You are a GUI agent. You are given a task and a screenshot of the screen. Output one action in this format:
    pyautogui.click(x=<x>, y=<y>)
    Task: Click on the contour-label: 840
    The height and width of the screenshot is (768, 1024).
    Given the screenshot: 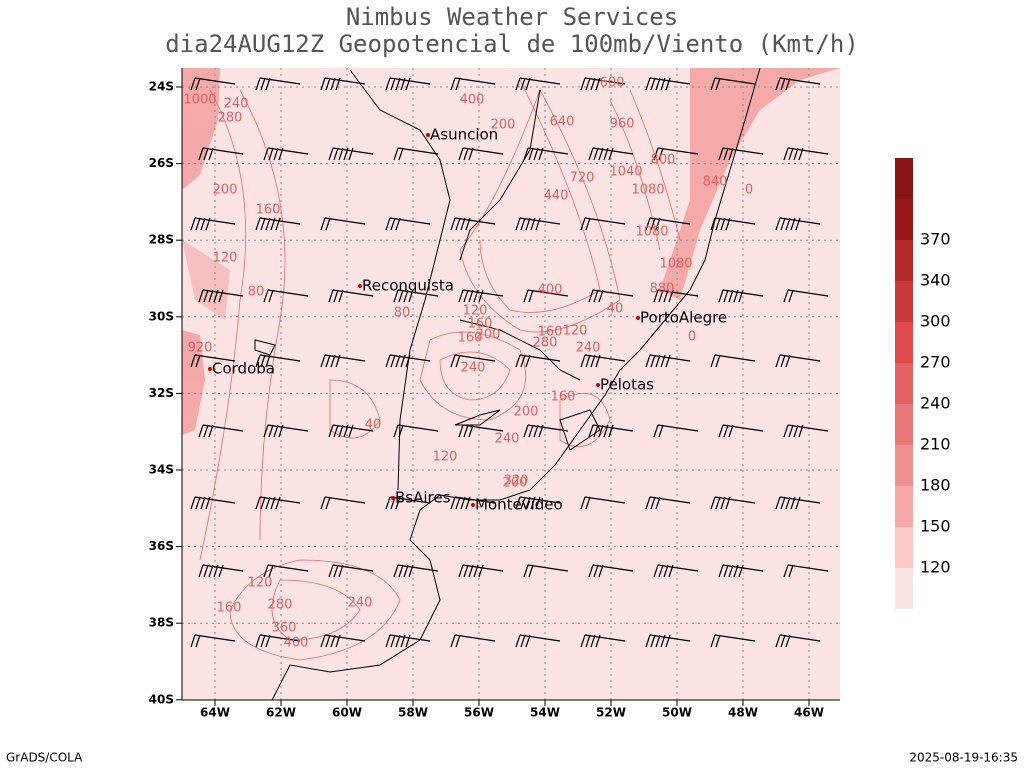 What is the action you would take?
    pyautogui.click(x=715, y=182)
    